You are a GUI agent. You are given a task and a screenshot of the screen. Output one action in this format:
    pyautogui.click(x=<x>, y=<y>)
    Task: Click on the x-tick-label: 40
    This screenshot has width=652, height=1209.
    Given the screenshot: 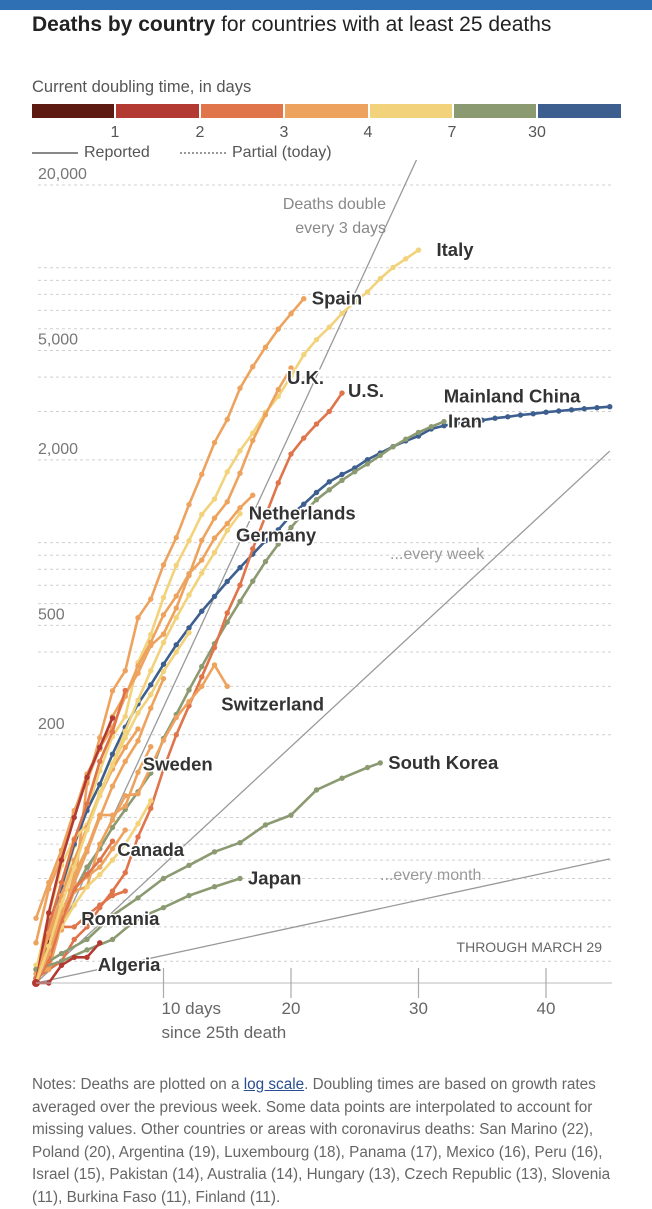 What is the action you would take?
    pyautogui.click(x=546, y=1008)
    